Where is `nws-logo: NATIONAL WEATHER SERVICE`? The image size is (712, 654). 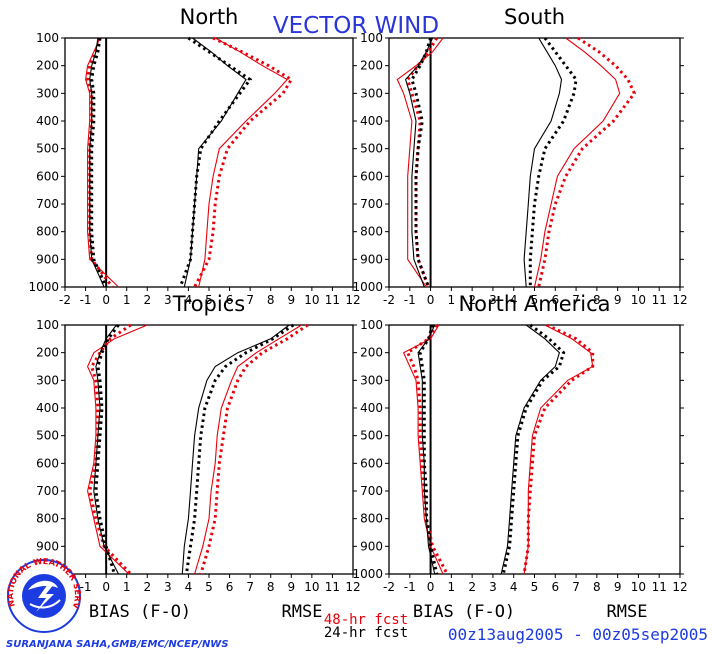
nws-logo: NATIONAL WEATHER SERVICE is located at coordinates (44, 594).